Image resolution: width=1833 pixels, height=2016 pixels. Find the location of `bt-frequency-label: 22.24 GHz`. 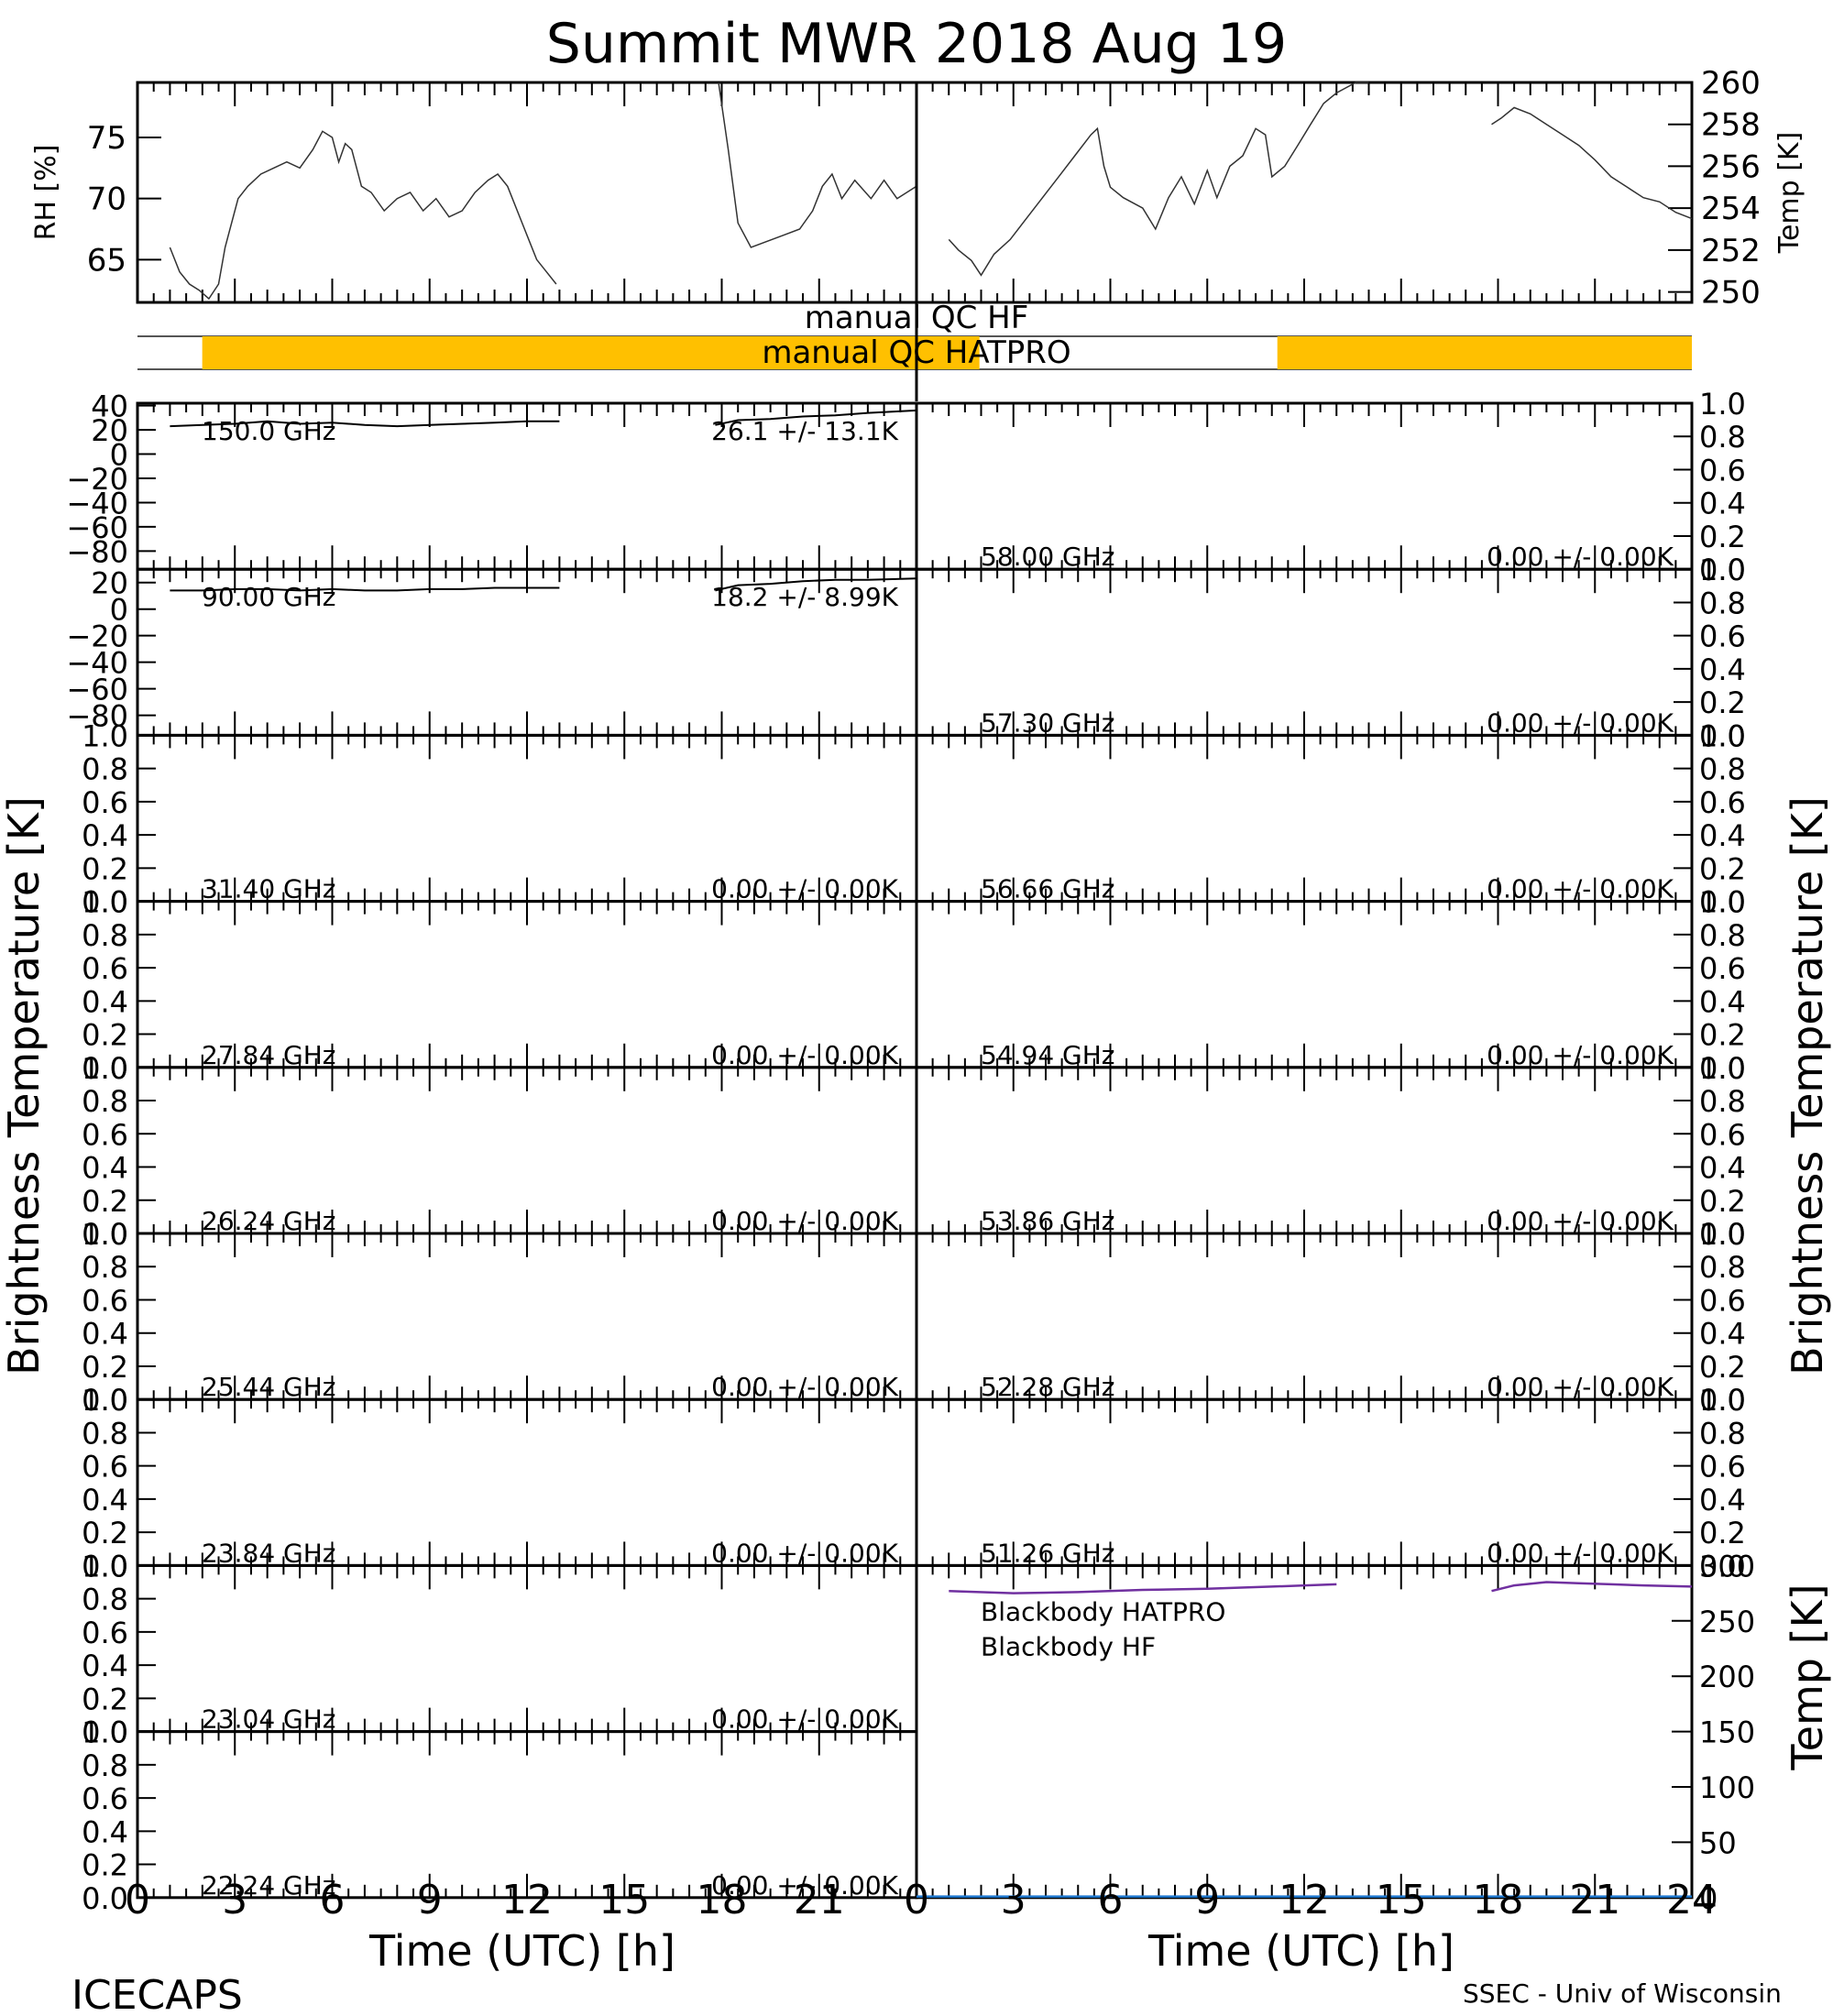

bt-frequency-label: 22.24 GHz is located at coordinates (269, 1885).